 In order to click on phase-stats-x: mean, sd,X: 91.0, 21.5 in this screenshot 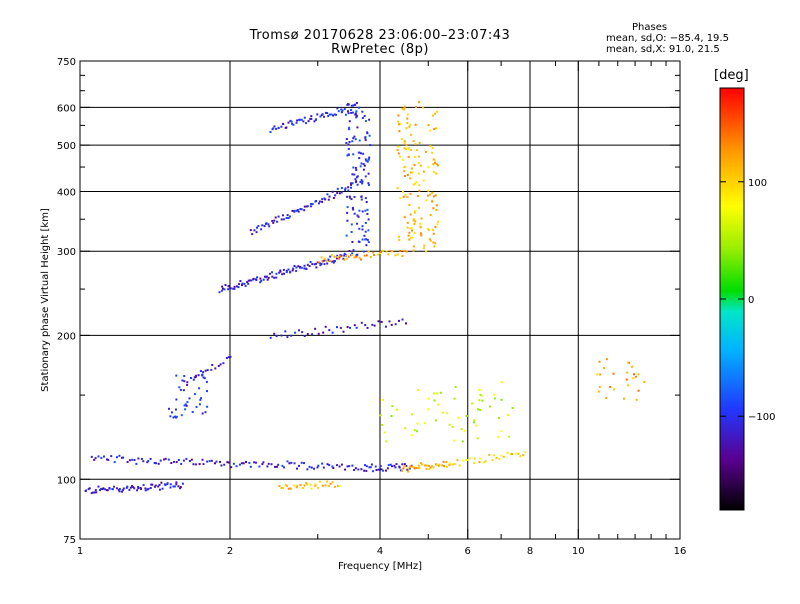, I will do `click(663, 49)`.